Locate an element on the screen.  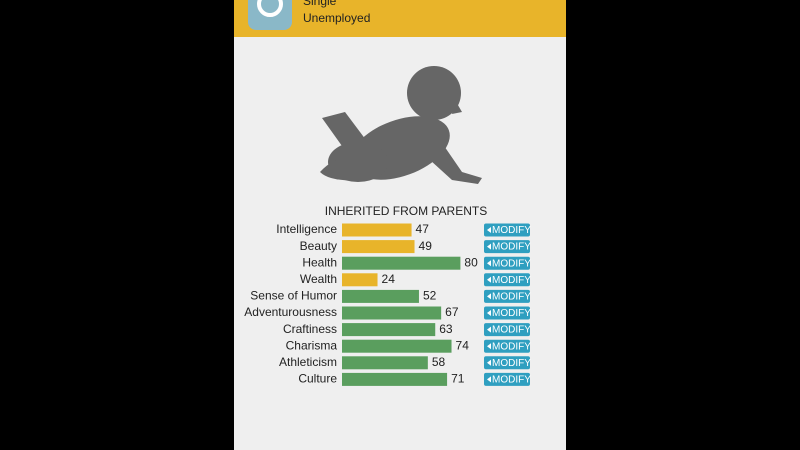
stat-name: Beauty is located at coordinates (318, 246).